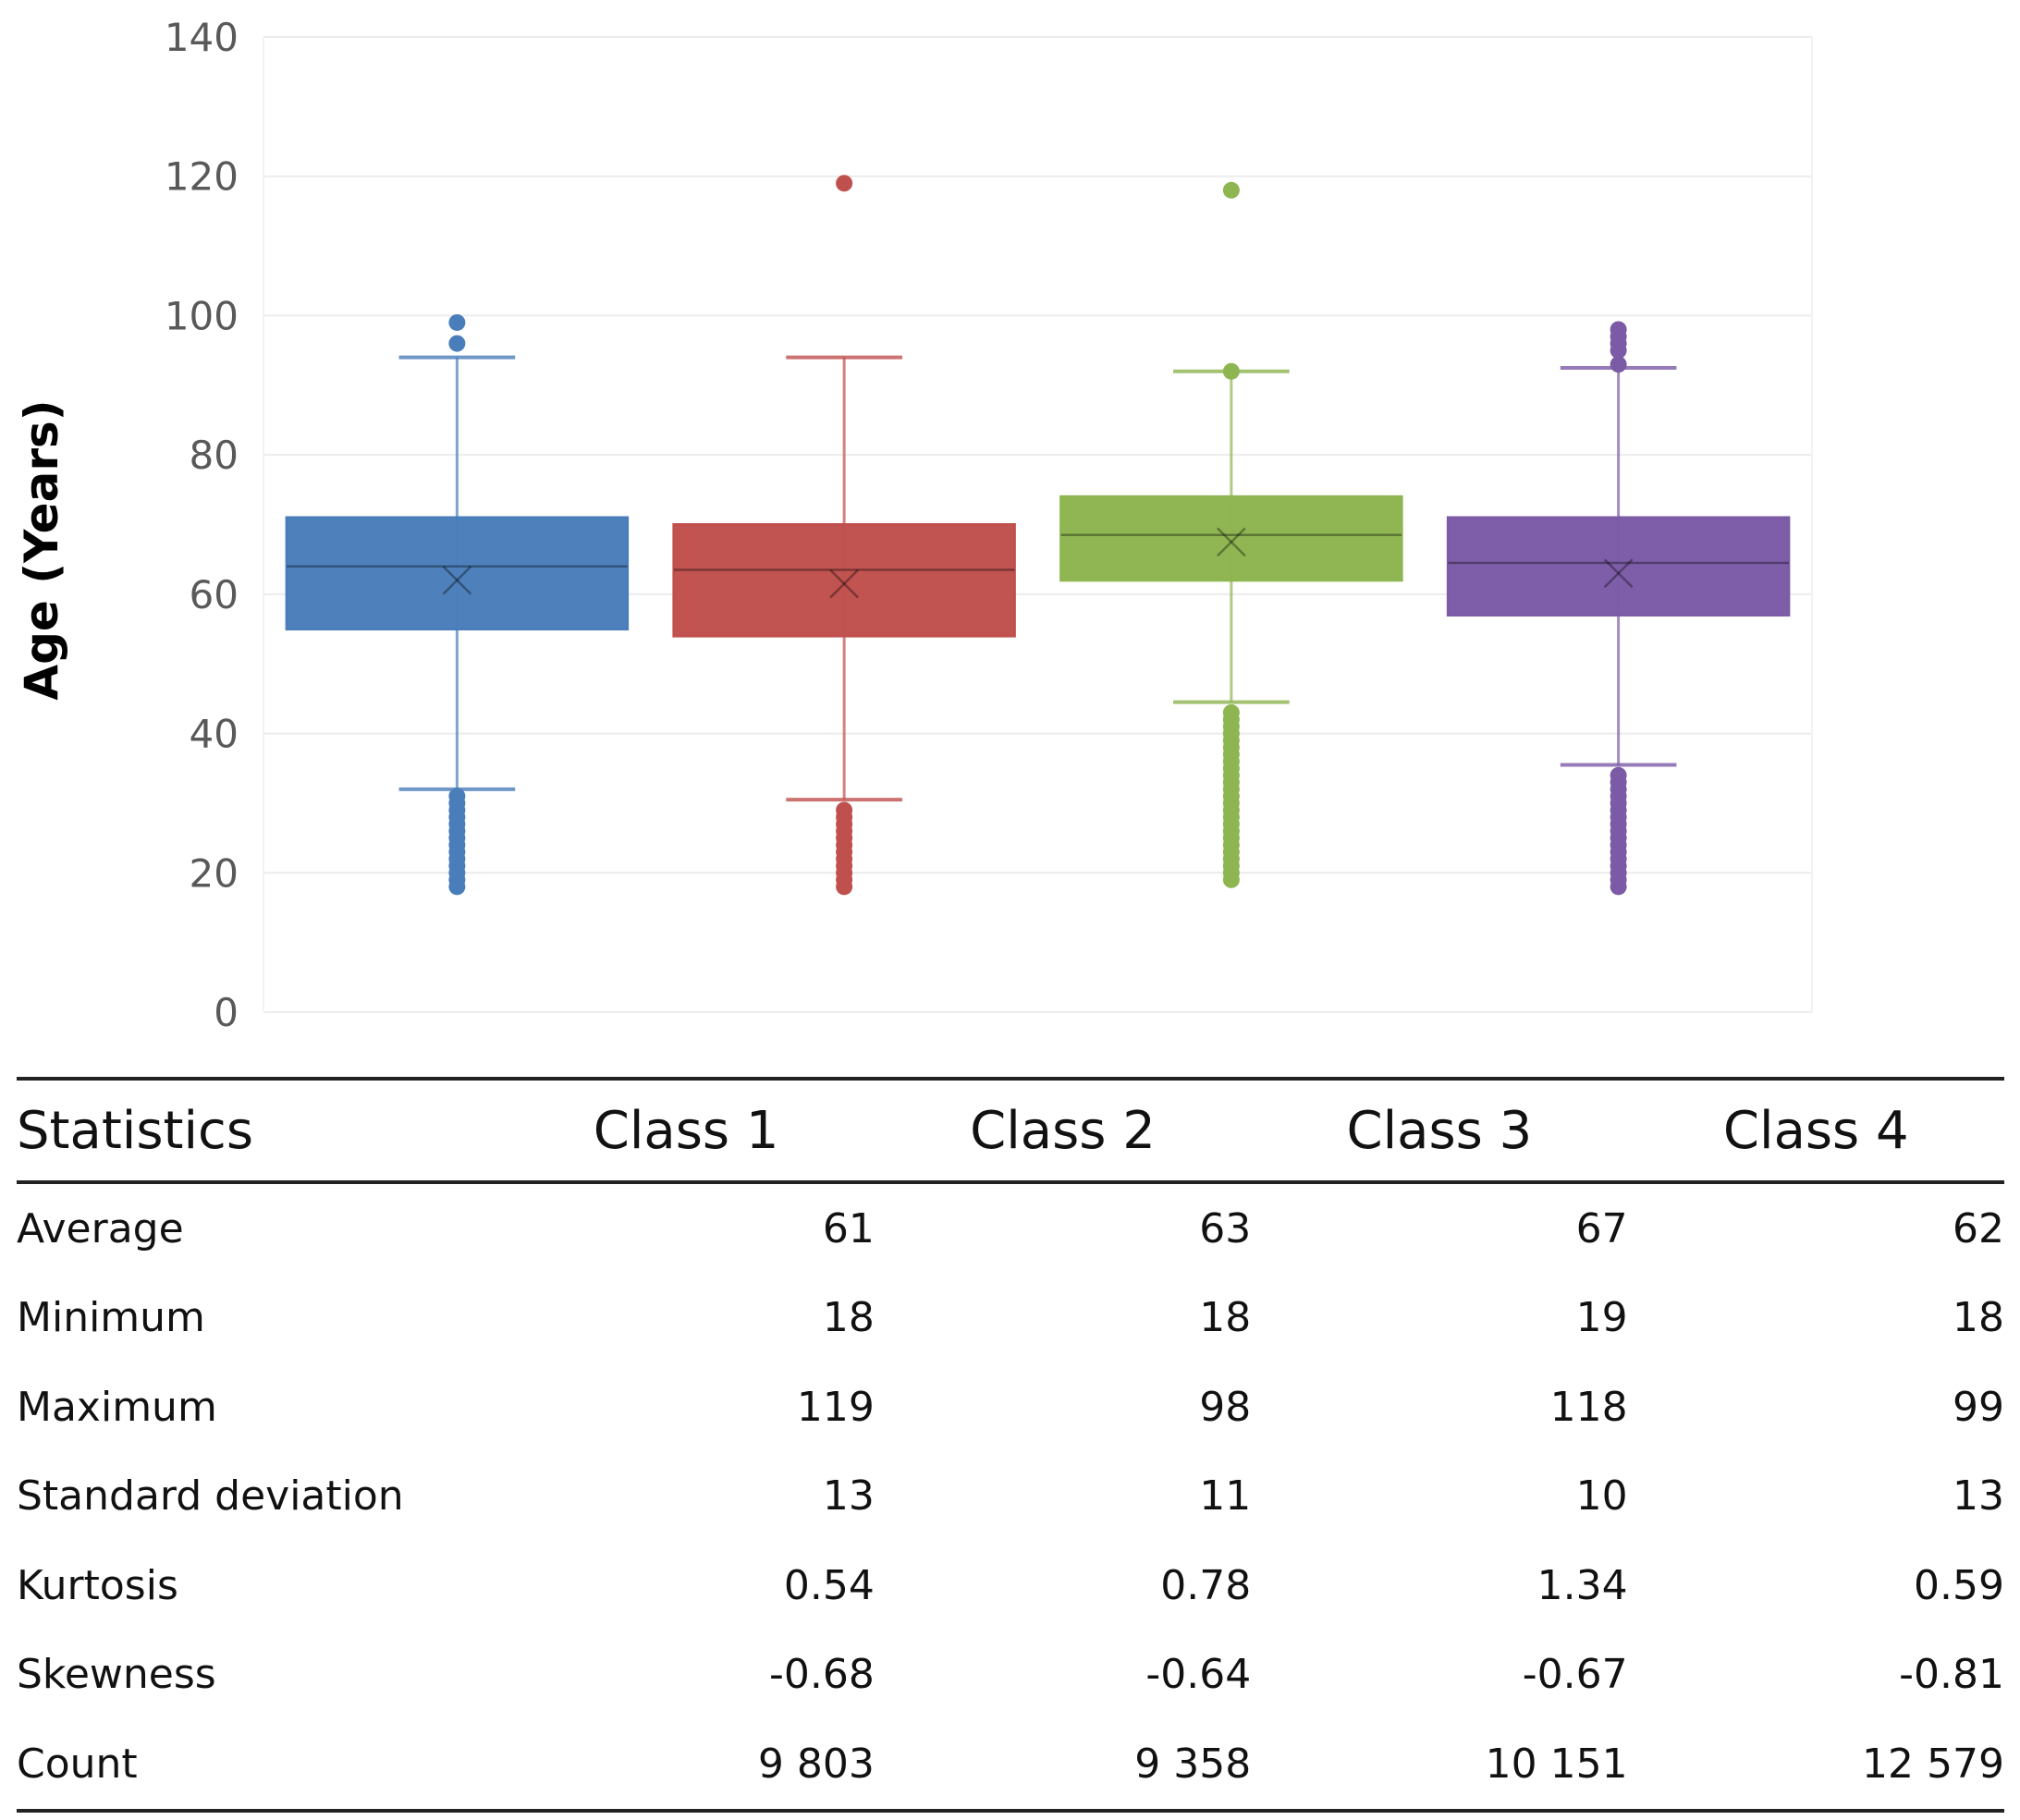  I want to click on row-label: Count, so click(258, 1766).